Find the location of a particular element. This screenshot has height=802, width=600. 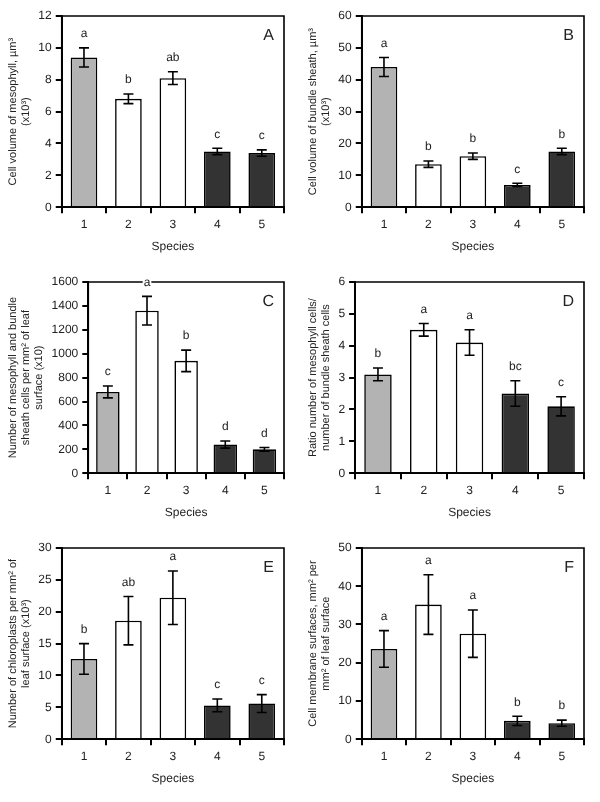

annotation: D is located at coordinates (568, 301).